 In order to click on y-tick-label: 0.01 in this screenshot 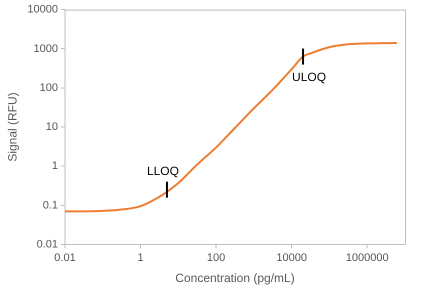, I will do `click(47, 244)`.